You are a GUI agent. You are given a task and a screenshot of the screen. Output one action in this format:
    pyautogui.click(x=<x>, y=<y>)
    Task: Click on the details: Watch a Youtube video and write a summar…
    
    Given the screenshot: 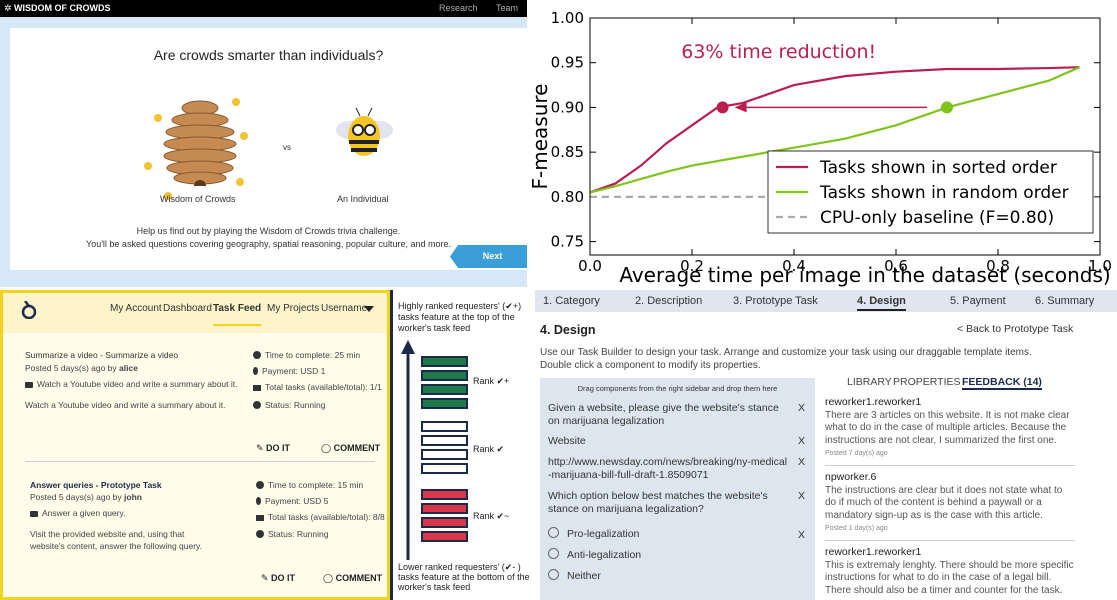 What is the action you would take?
    pyautogui.click(x=125, y=405)
    